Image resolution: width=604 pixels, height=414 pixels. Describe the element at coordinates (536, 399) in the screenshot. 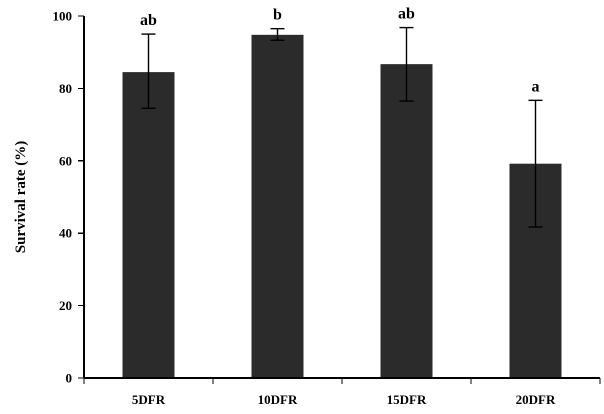

I see `x-tick-label: 20DFR` at that location.